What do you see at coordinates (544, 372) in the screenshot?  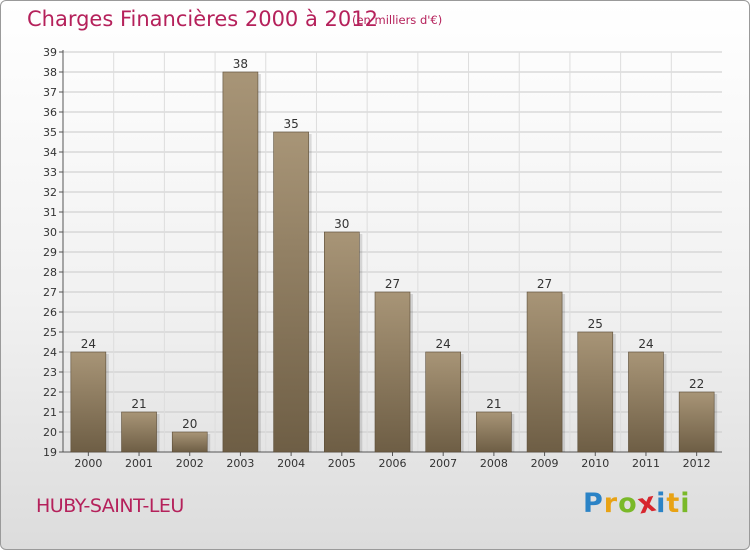 I see `bar-2009` at bounding box center [544, 372].